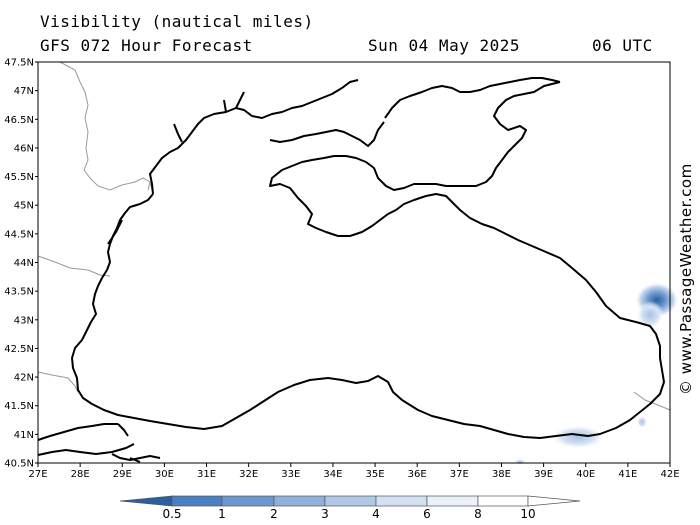  What do you see at coordinates (686, 279) in the screenshot?
I see `credit-watermark: © www.PassageWeather.com` at bounding box center [686, 279].